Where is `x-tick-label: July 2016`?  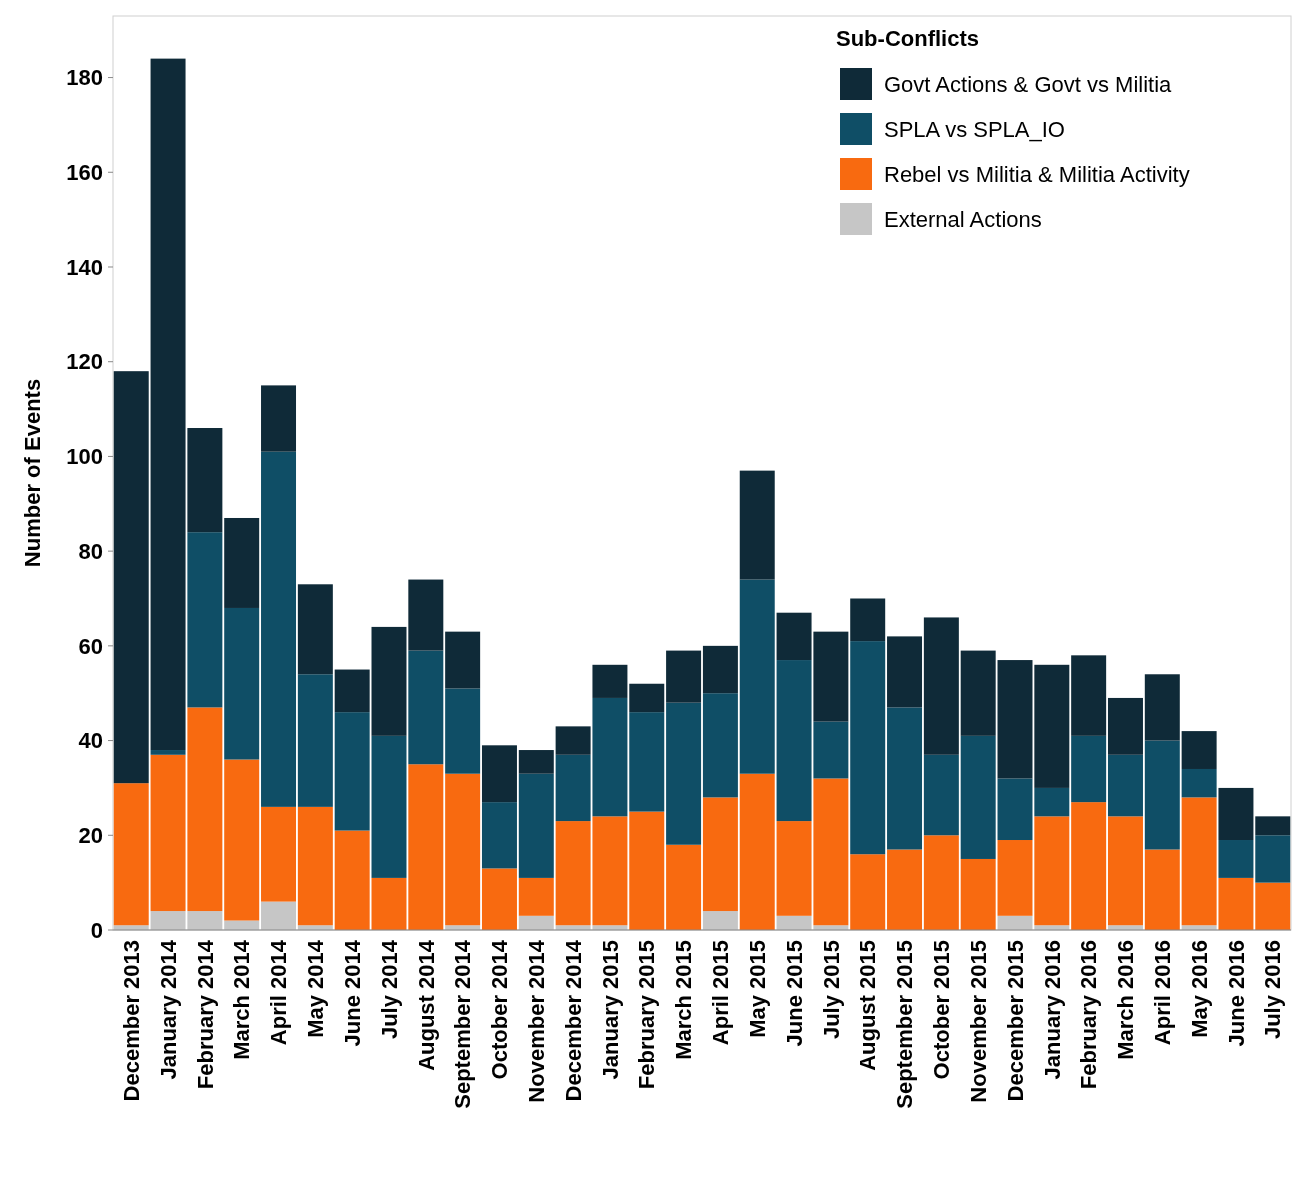 x-tick-label: July 2016 is located at coordinates (1273, 990).